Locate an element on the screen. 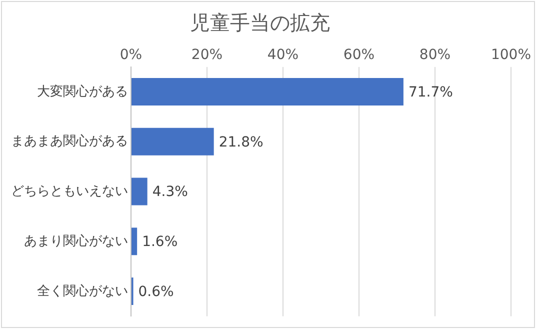  y-tick-label: どちらともいえない is located at coordinates (69, 190).